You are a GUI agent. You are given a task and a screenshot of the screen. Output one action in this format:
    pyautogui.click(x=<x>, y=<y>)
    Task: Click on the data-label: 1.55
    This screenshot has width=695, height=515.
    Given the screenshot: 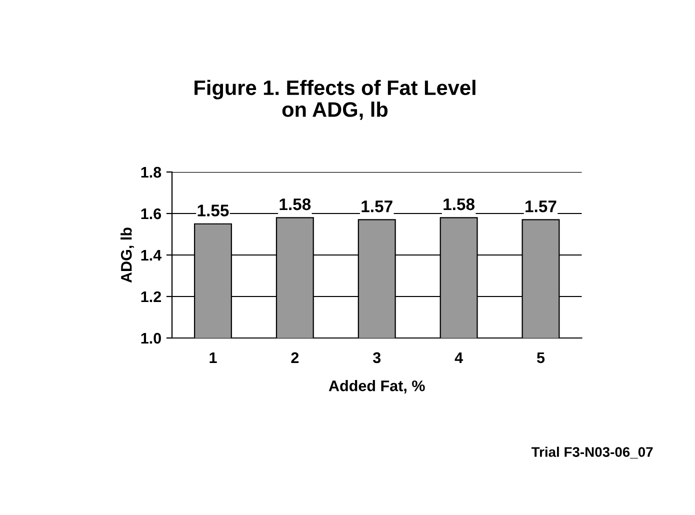 What is the action you would take?
    pyautogui.click(x=213, y=210)
    